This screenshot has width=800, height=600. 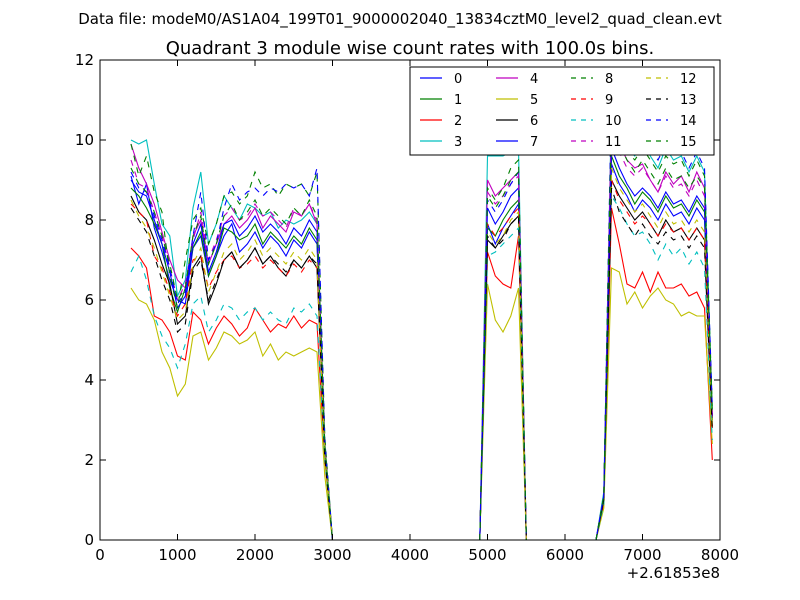 What do you see at coordinates (89, 220) in the screenshot?
I see `y-tick-label: 8` at bounding box center [89, 220].